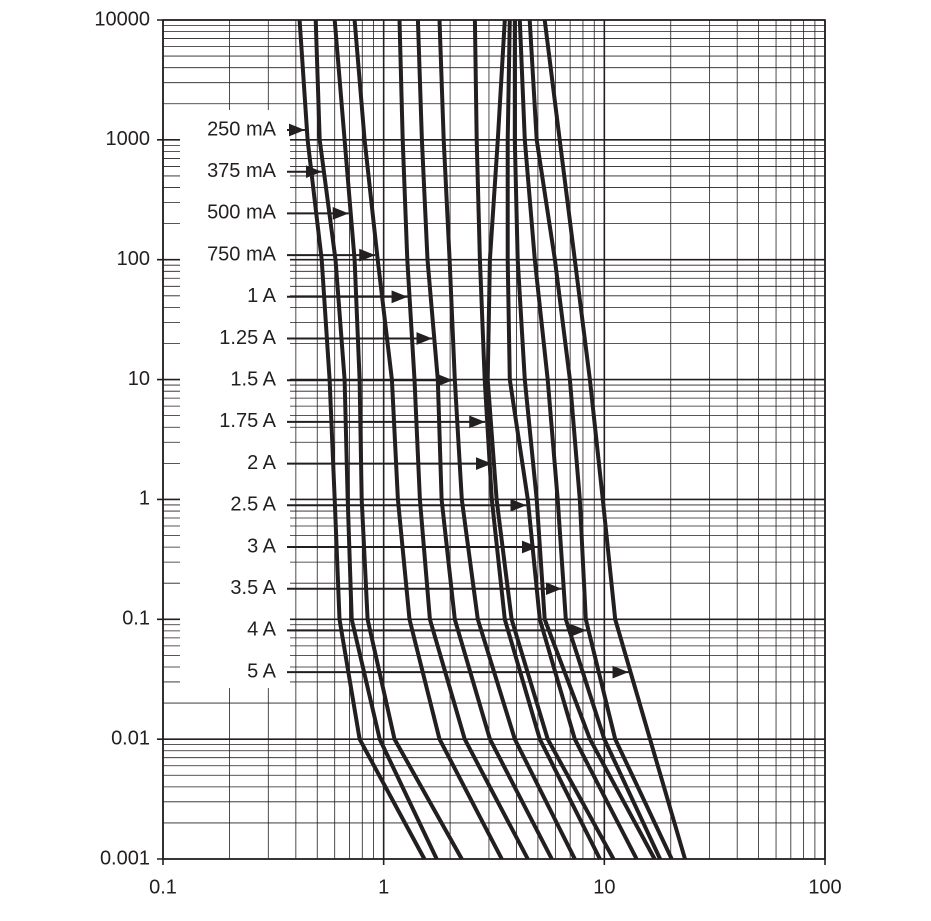  I want to click on legend-label: 2 A, so click(262, 463).